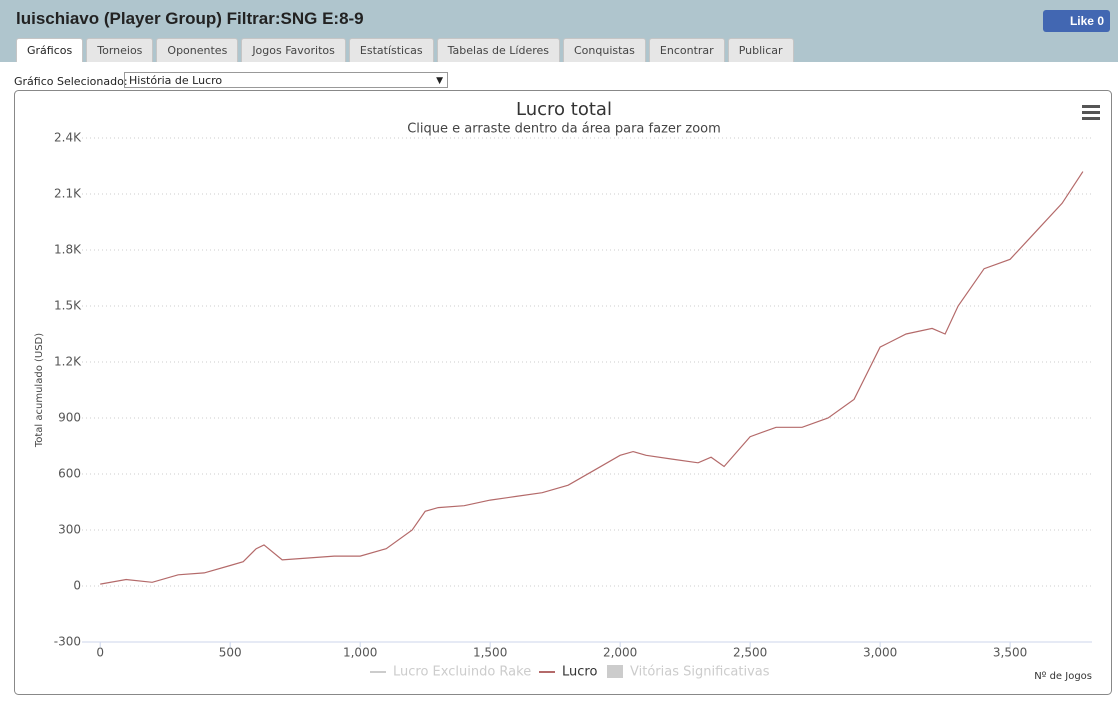  I want to click on x-tick-label: 2,000, so click(620, 653).